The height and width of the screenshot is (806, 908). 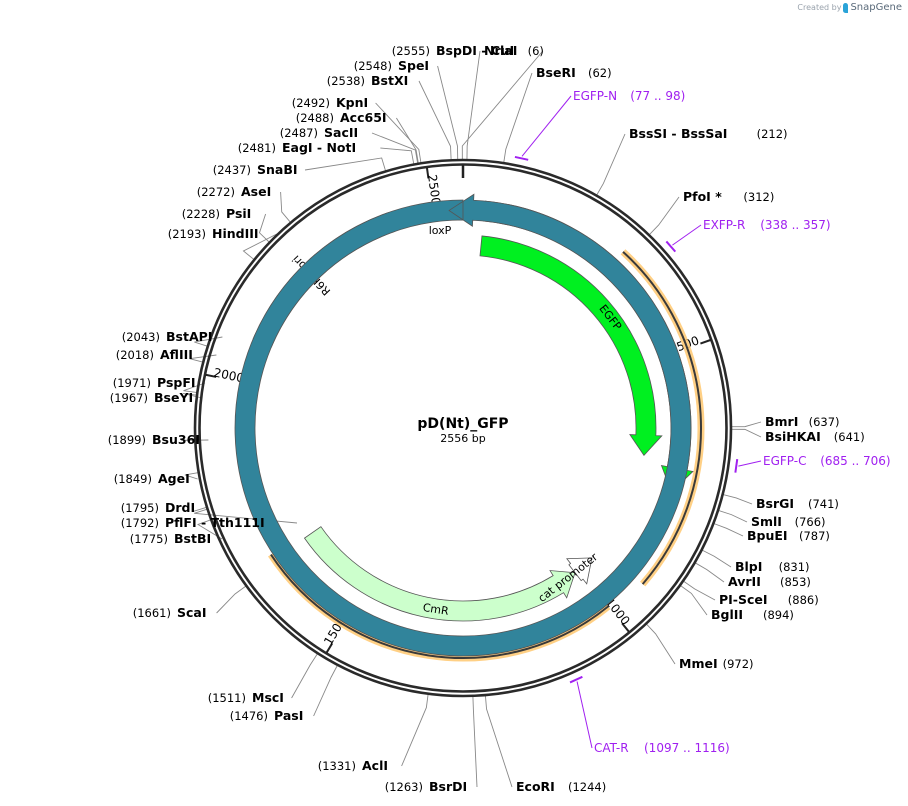 What do you see at coordinates (267, 715) in the screenshot?
I see `enzyme-site: (1476) PasI` at bounding box center [267, 715].